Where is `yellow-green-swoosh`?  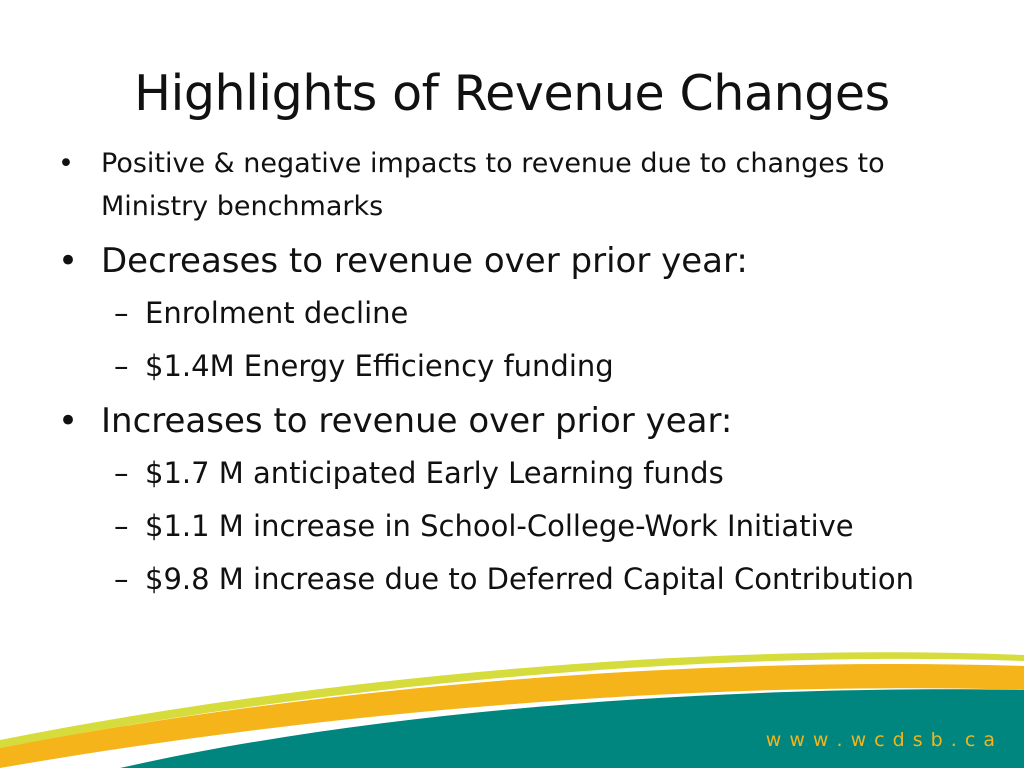
yellow-green-swoosh is located at coordinates (512, 700).